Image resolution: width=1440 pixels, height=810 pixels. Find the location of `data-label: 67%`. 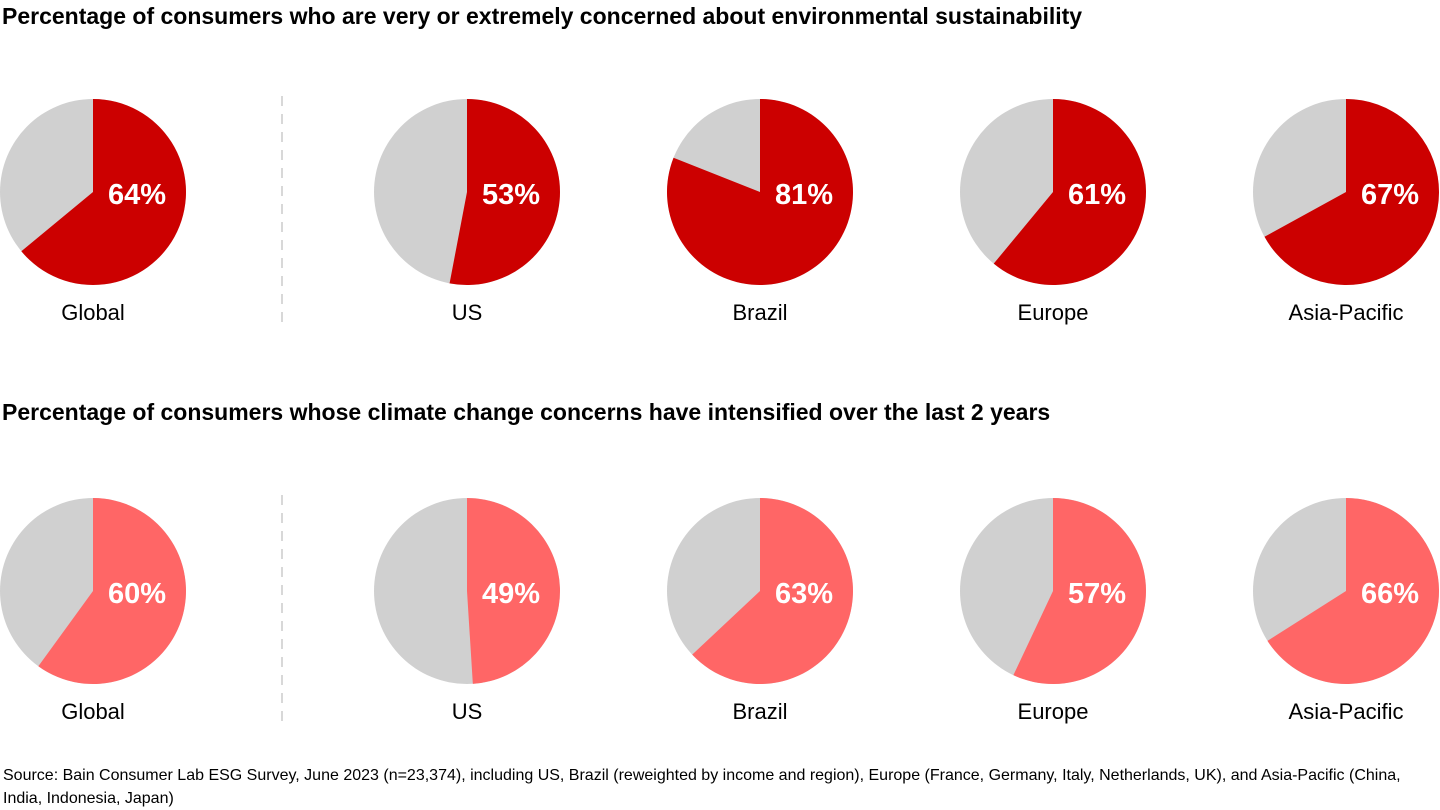

data-label: 67% is located at coordinates (1390, 195).